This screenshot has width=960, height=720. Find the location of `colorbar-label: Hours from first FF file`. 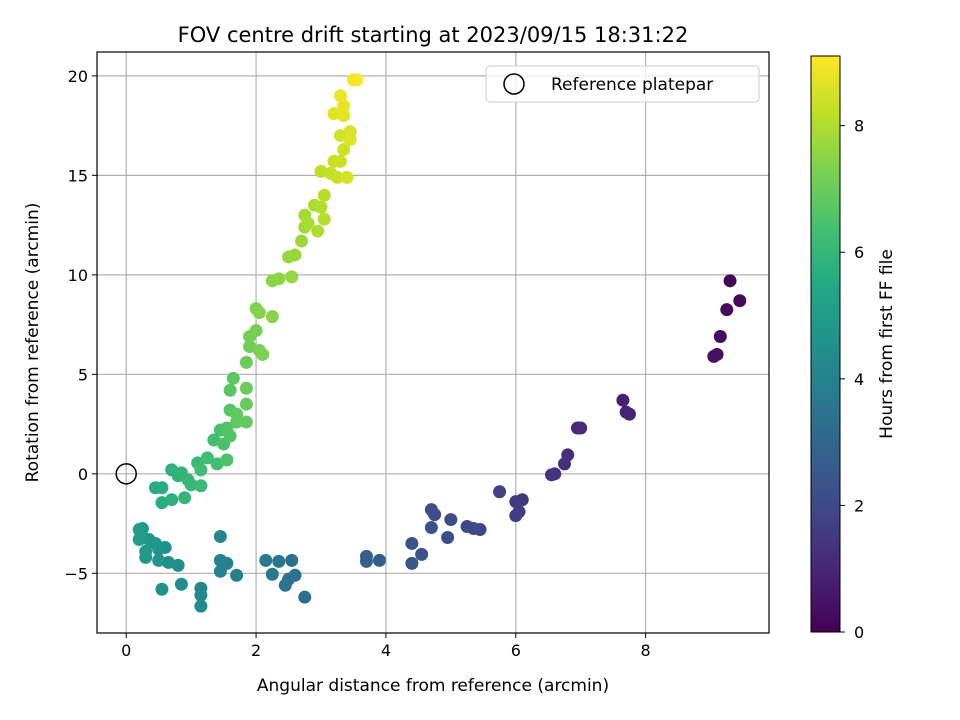

colorbar-label: Hours from first FF file is located at coordinates (887, 344).